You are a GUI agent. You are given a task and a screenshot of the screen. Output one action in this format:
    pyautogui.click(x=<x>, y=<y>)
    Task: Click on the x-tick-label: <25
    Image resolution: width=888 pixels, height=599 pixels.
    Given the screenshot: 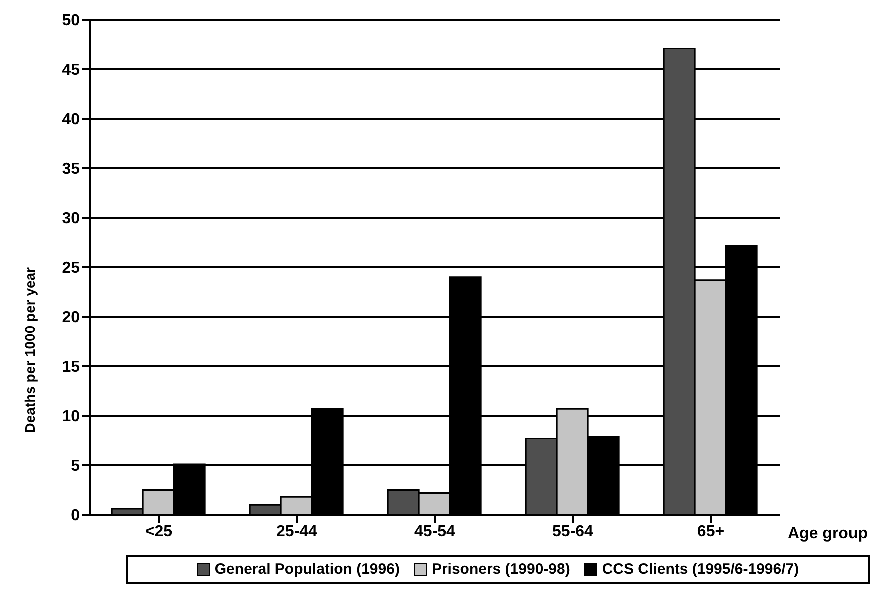 What is the action you would take?
    pyautogui.click(x=159, y=531)
    